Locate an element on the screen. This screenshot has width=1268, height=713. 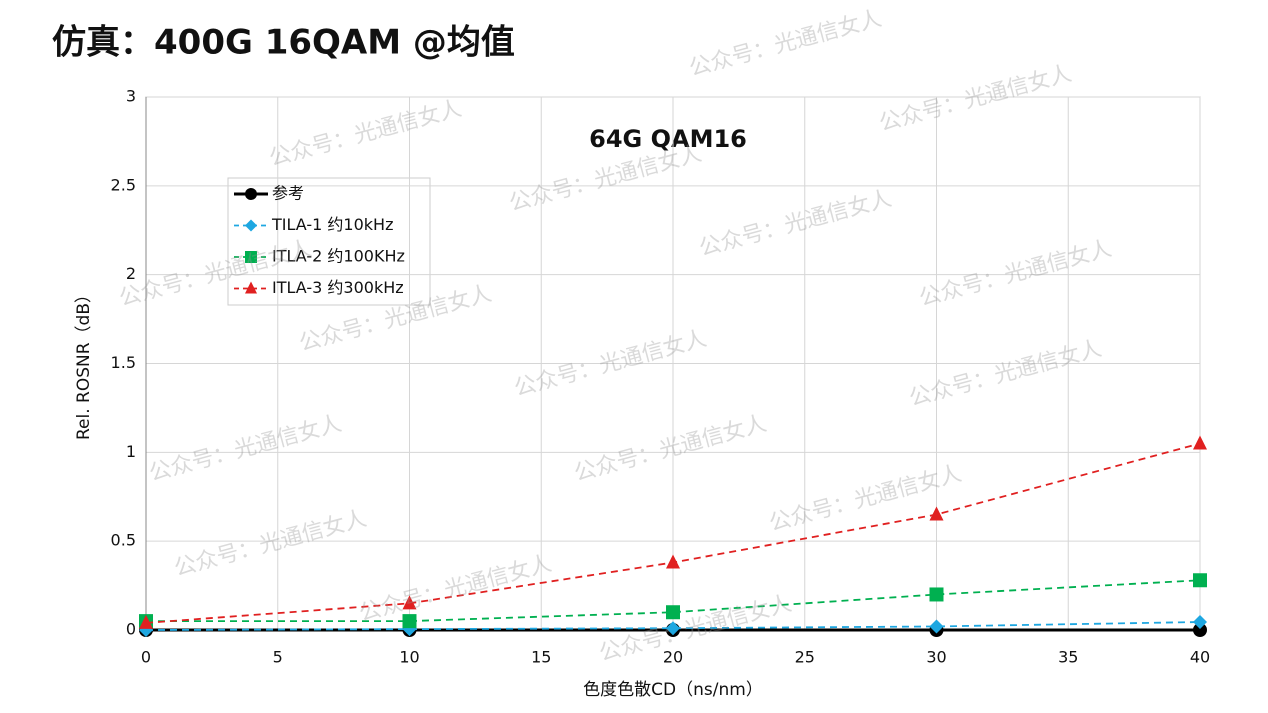
x-tick-label: 40 is located at coordinates (1200, 657).